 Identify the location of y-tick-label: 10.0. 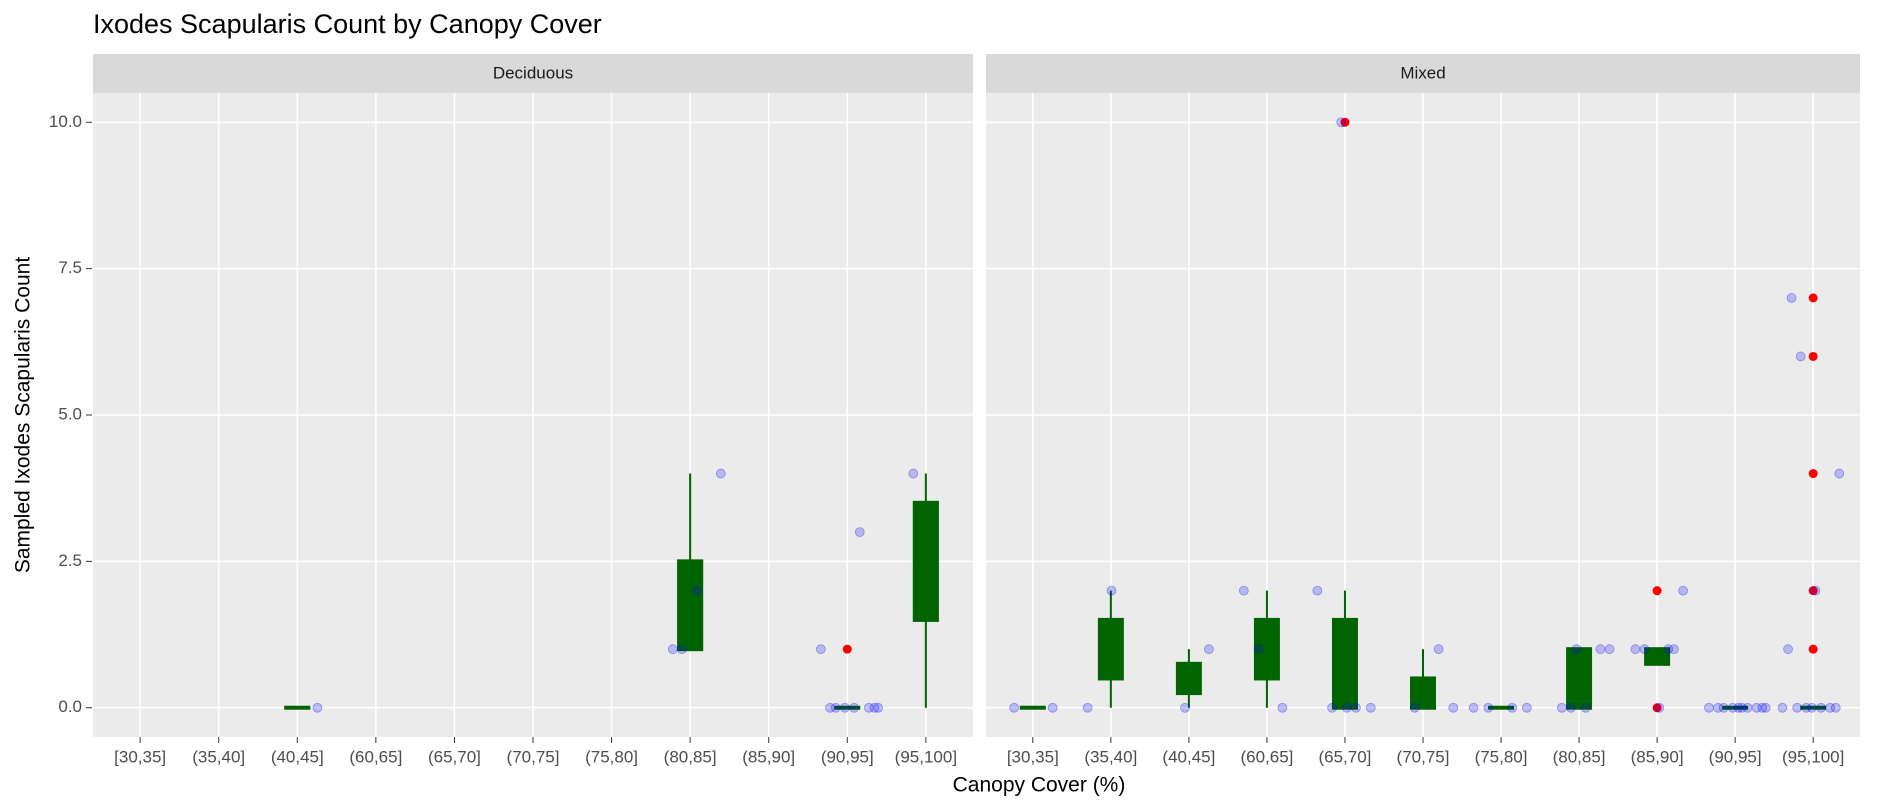
(65, 121).